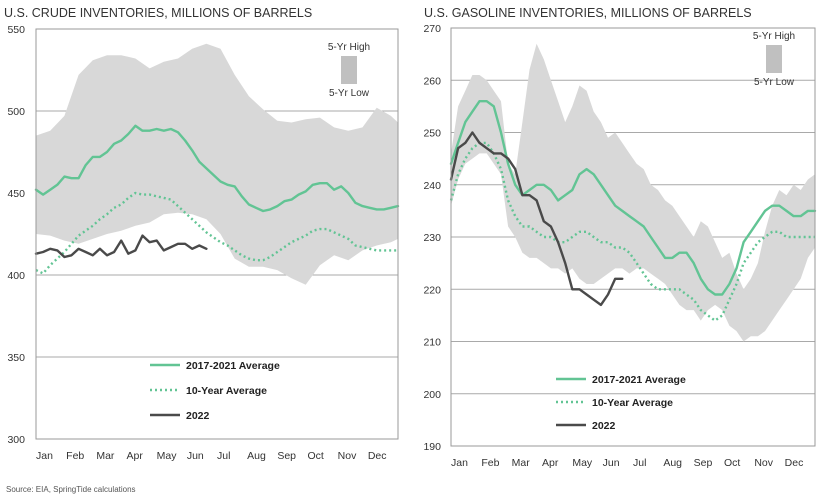 The height and width of the screenshot is (497, 824). What do you see at coordinates (432, 395) in the screenshot?
I see `y-tick-label: 200` at bounding box center [432, 395].